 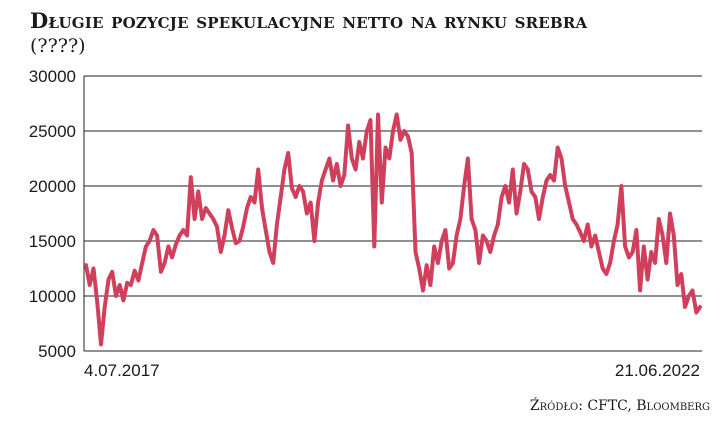 I want to click on y-tick-label: 30000, so click(x=52, y=76).